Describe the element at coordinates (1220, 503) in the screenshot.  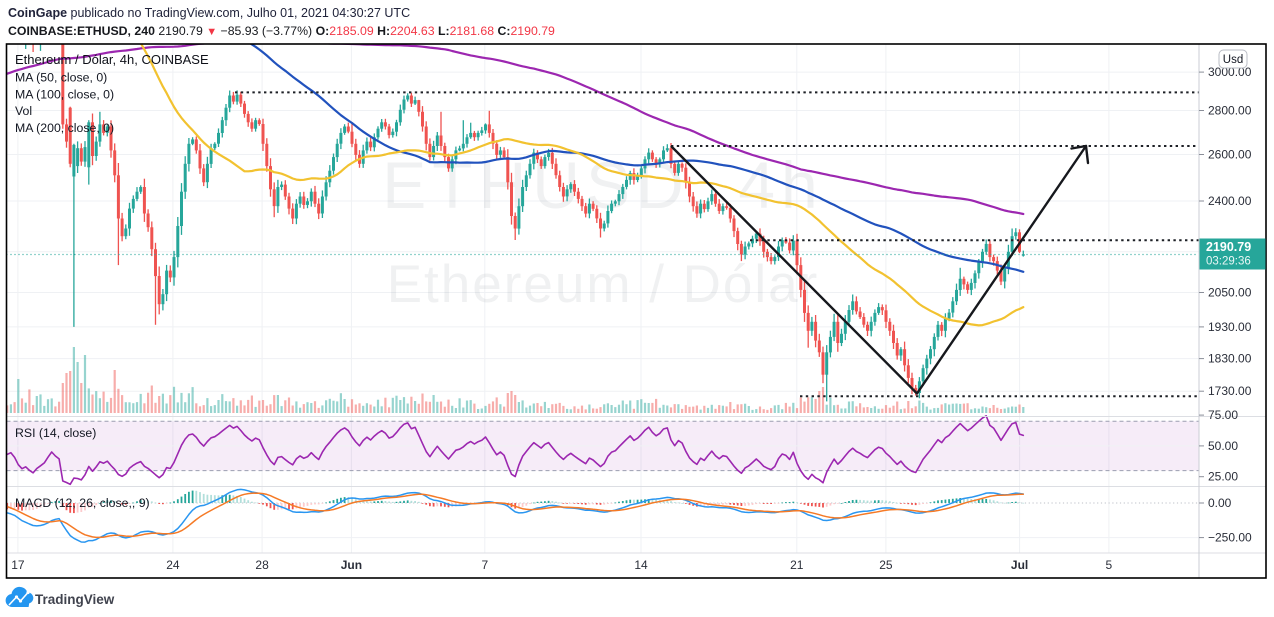
I see `svg-text: 0.00` at that location.